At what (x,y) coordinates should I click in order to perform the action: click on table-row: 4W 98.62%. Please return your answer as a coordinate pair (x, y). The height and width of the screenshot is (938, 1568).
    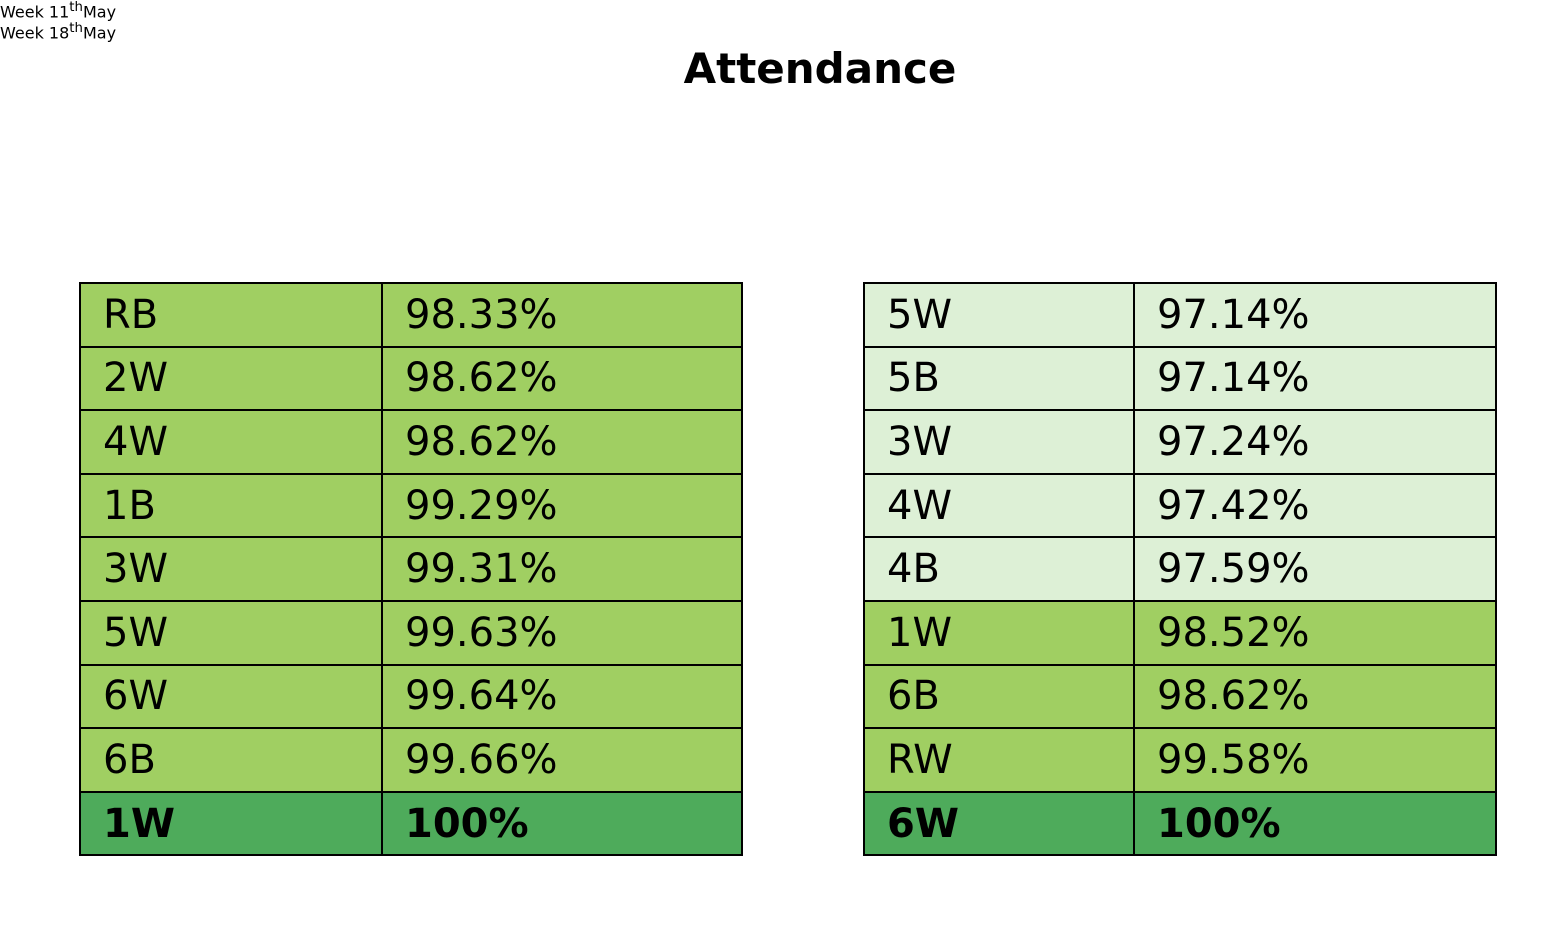
    Looking at the image, I should click on (411, 442).